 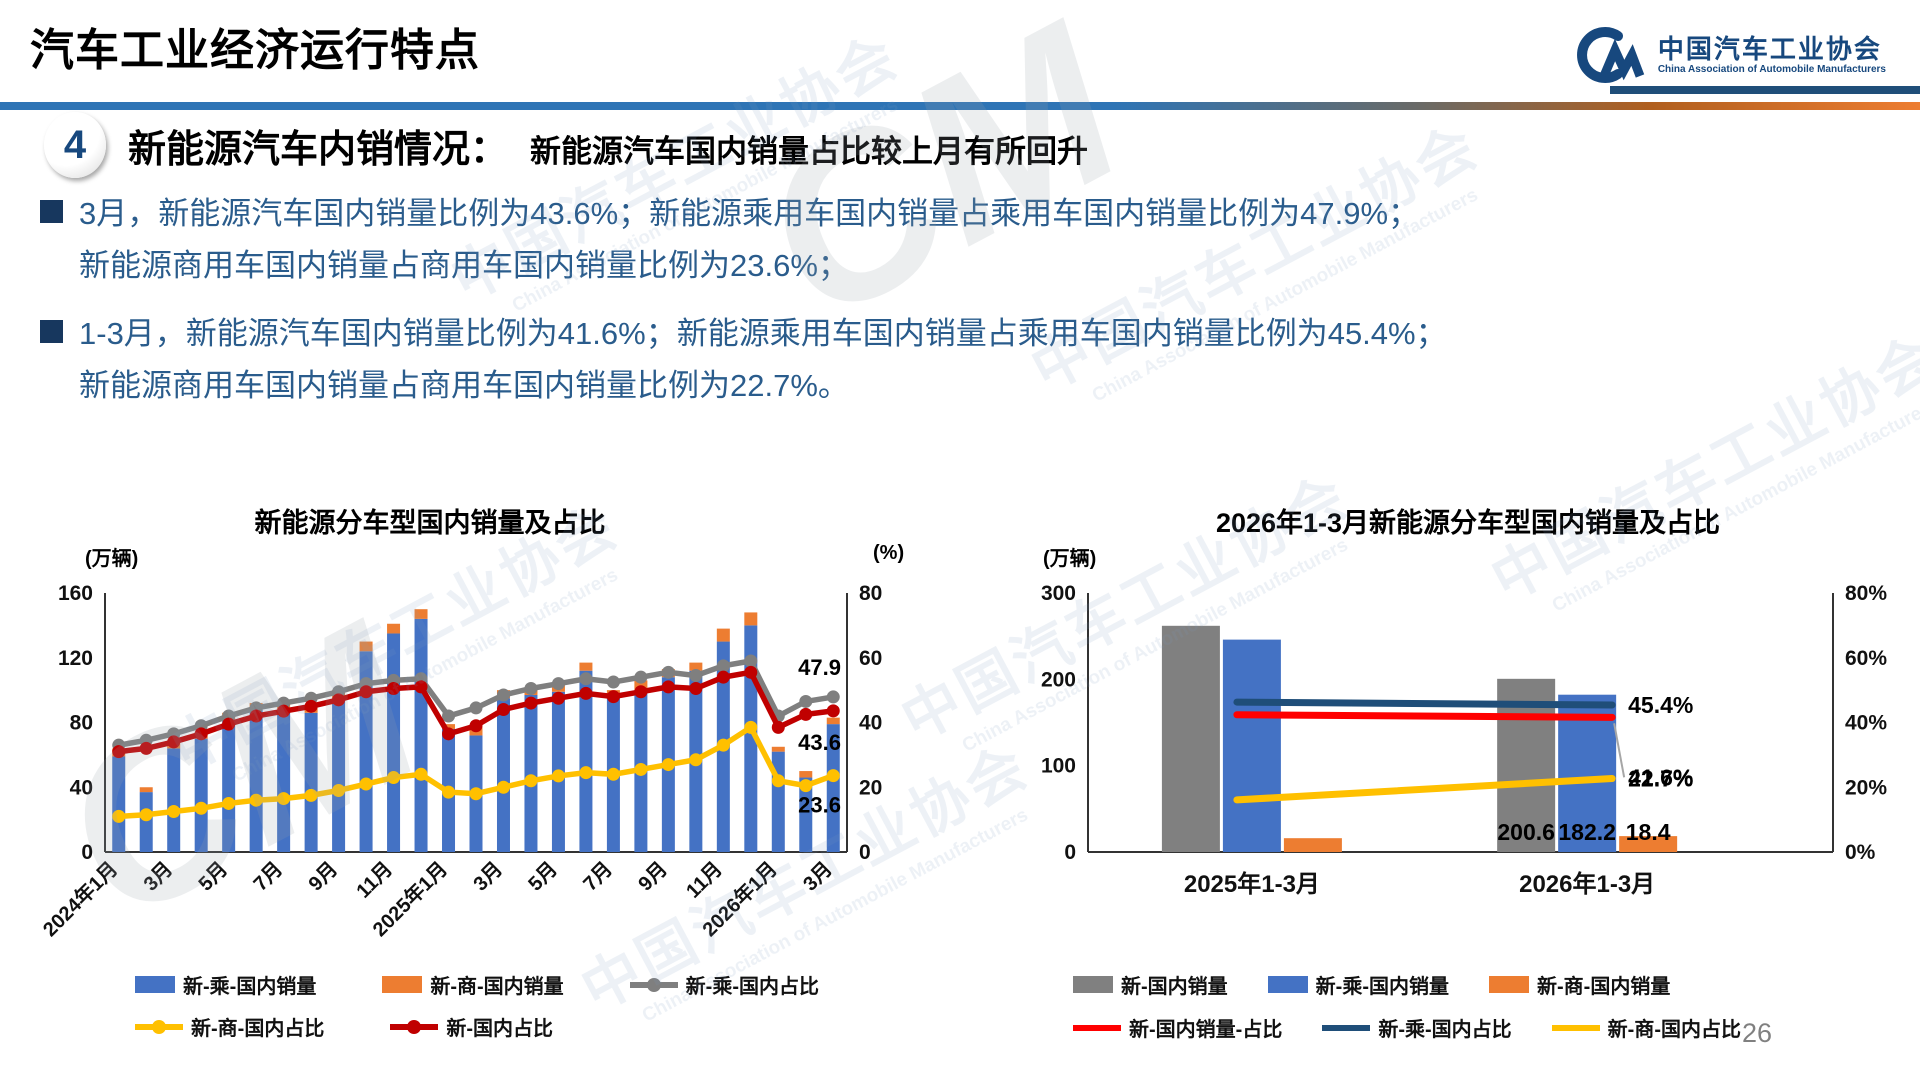 I want to click on legend-item: 新-乘-国内占比, so click(x=724, y=984).